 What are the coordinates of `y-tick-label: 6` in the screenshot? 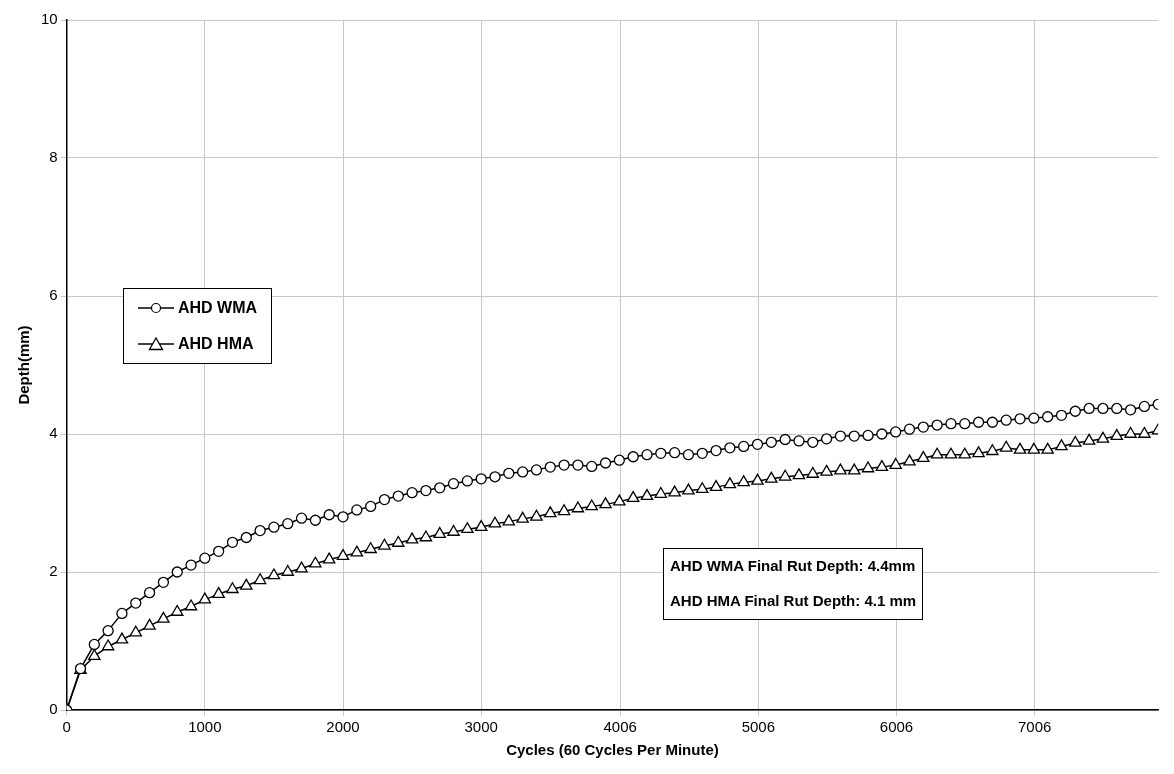 It's located at (53, 295).